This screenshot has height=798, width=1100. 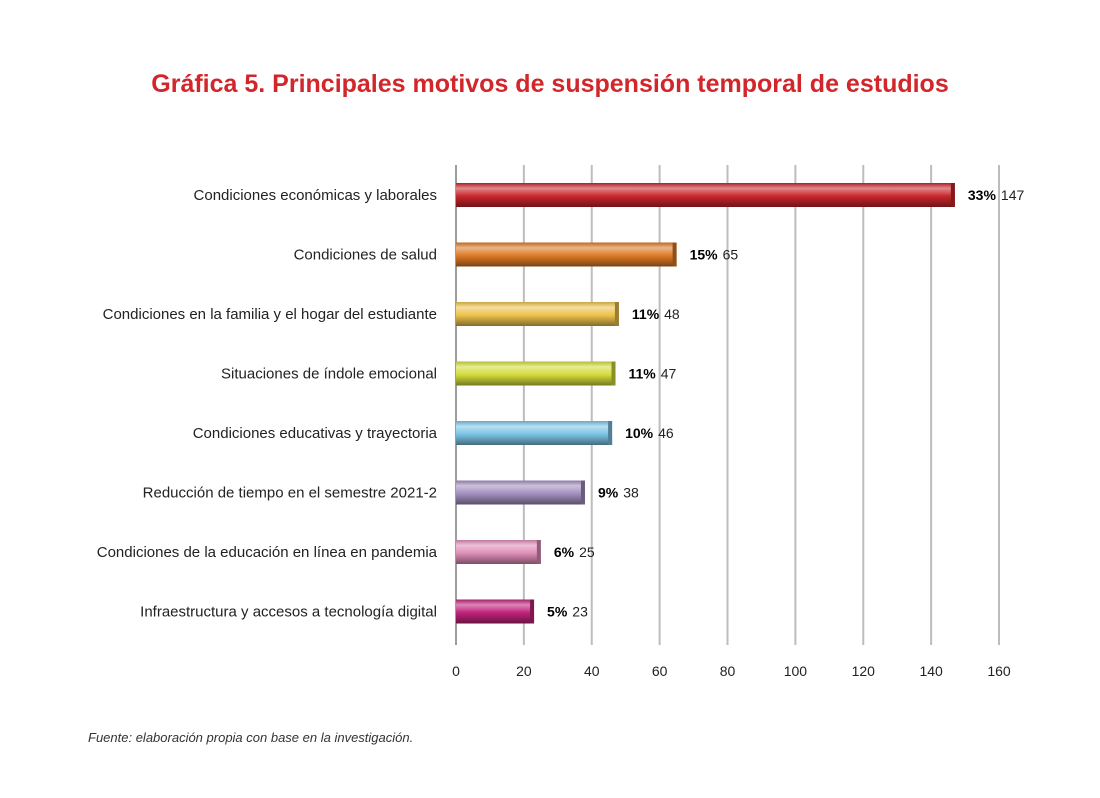 What do you see at coordinates (631, 493) in the screenshot?
I see `count-label: 38` at bounding box center [631, 493].